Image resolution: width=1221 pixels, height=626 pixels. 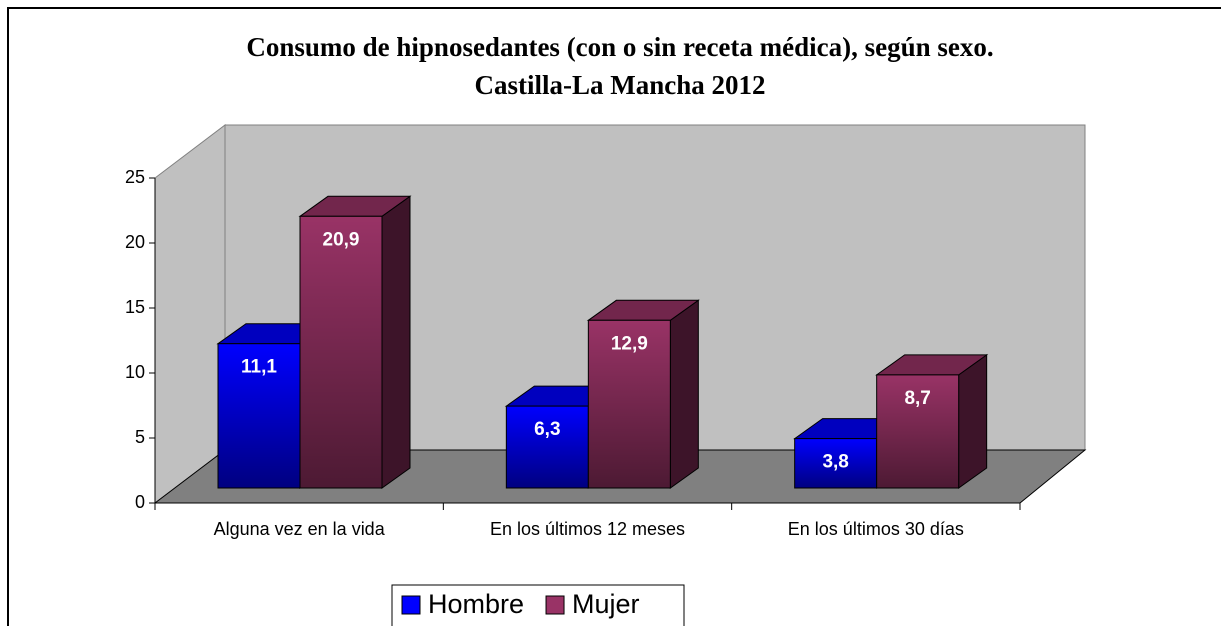 What do you see at coordinates (547, 429) in the screenshot?
I see `data-label: 6,3` at bounding box center [547, 429].